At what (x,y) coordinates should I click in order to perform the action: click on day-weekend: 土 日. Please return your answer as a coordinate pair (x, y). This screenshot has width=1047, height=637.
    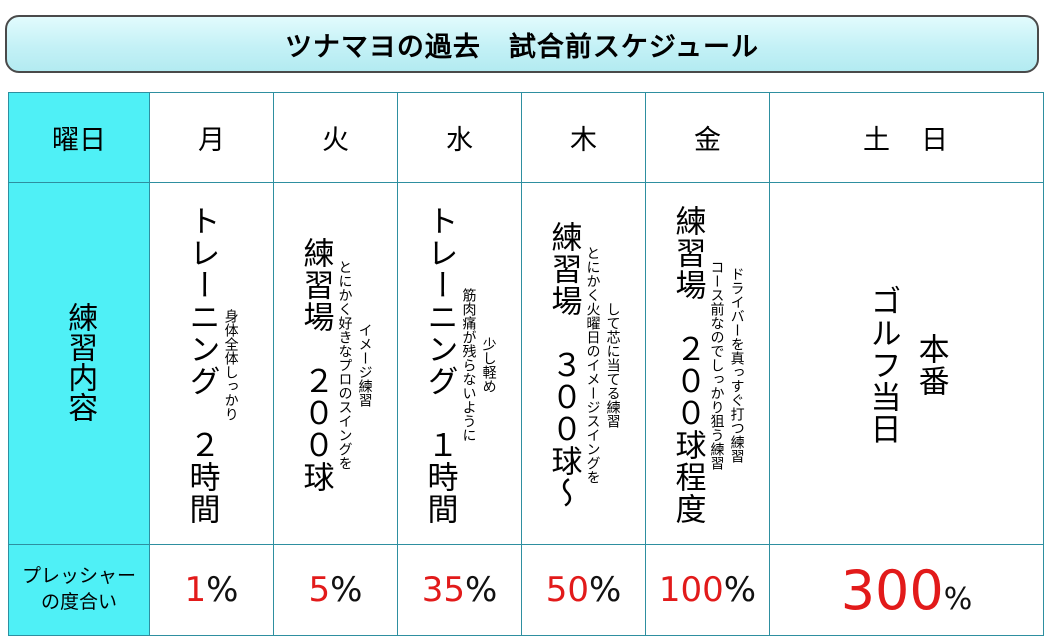
    Looking at the image, I should click on (906, 137).